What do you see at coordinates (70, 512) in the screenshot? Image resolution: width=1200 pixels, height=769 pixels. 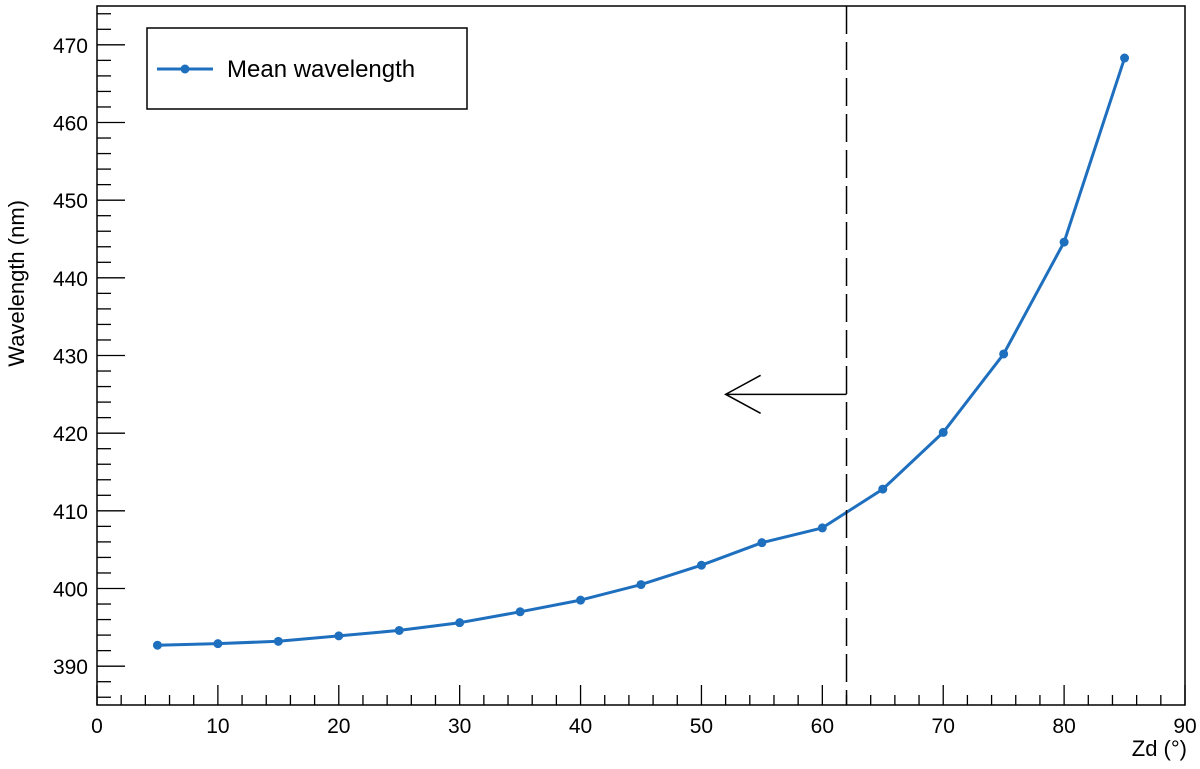 I see `y-tick-label: 410` at bounding box center [70, 512].